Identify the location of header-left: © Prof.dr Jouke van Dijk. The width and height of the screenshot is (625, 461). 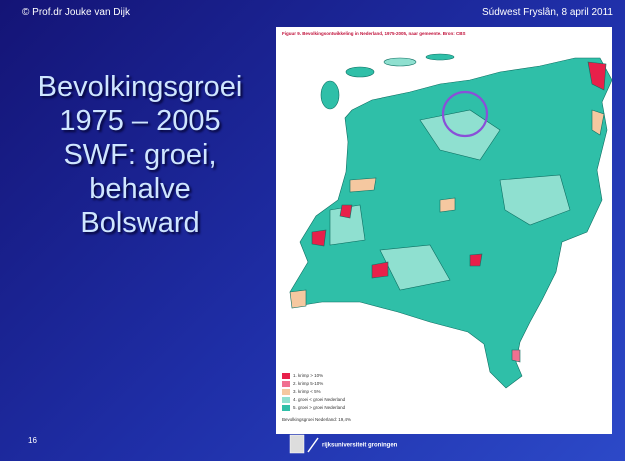
(76, 12).